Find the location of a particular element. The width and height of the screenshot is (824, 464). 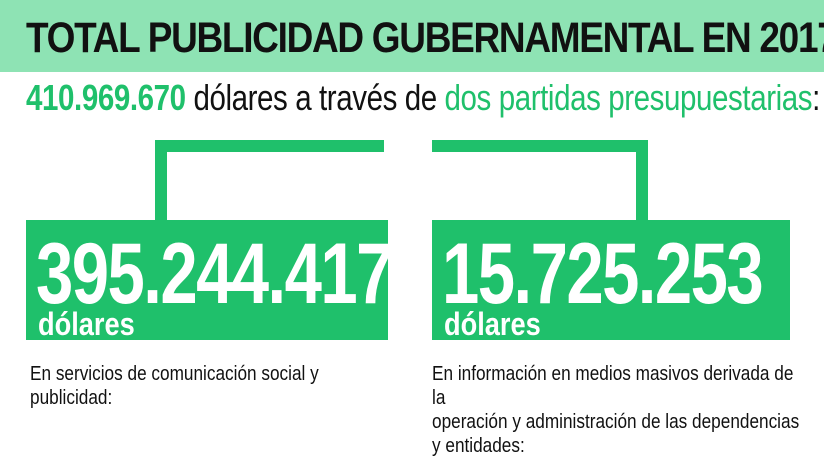

page-title: TOTAL PUBLICIDAD GUBERNAMENTAL EN 2017: is located at coordinates (425, 38).